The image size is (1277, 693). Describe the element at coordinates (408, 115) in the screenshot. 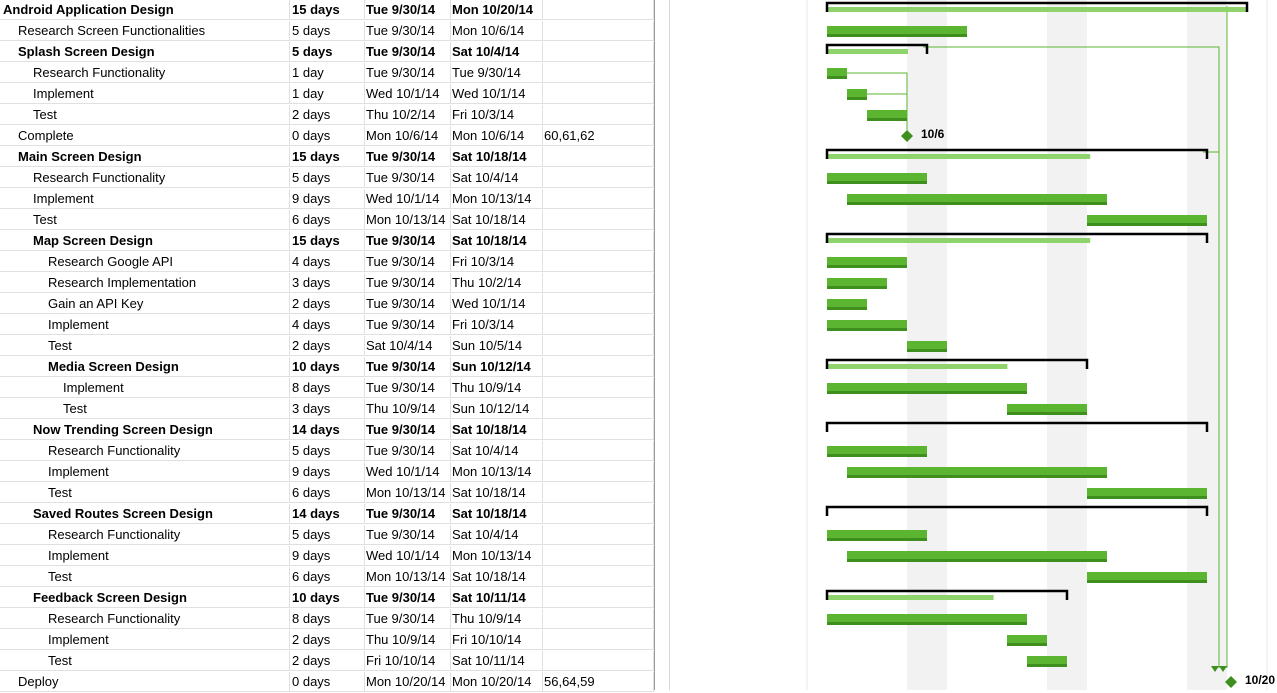

I see `task-start: Thu 10/2/14` at that location.